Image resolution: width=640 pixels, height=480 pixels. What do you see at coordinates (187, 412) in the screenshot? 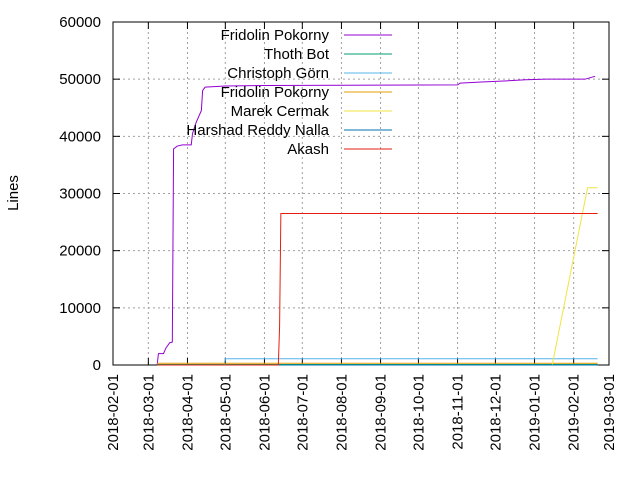
I see `x-tick-label: 2018-04-01` at bounding box center [187, 412].